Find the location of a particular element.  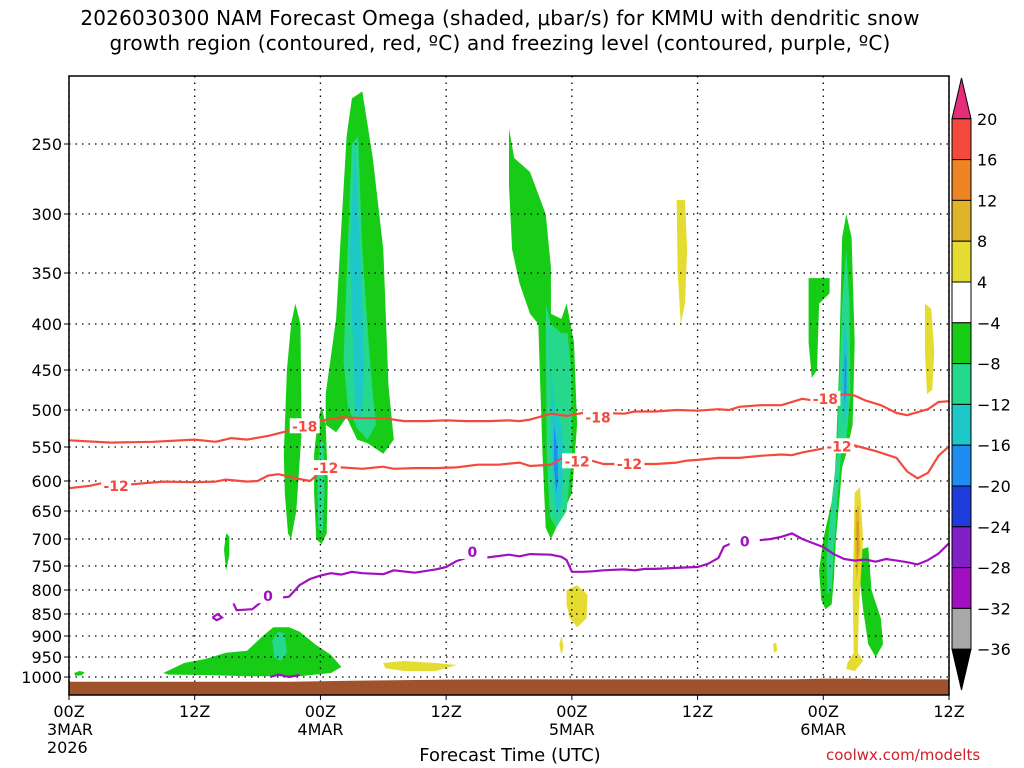

colorbar-label-5: −4 is located at coordinates (989, 323).